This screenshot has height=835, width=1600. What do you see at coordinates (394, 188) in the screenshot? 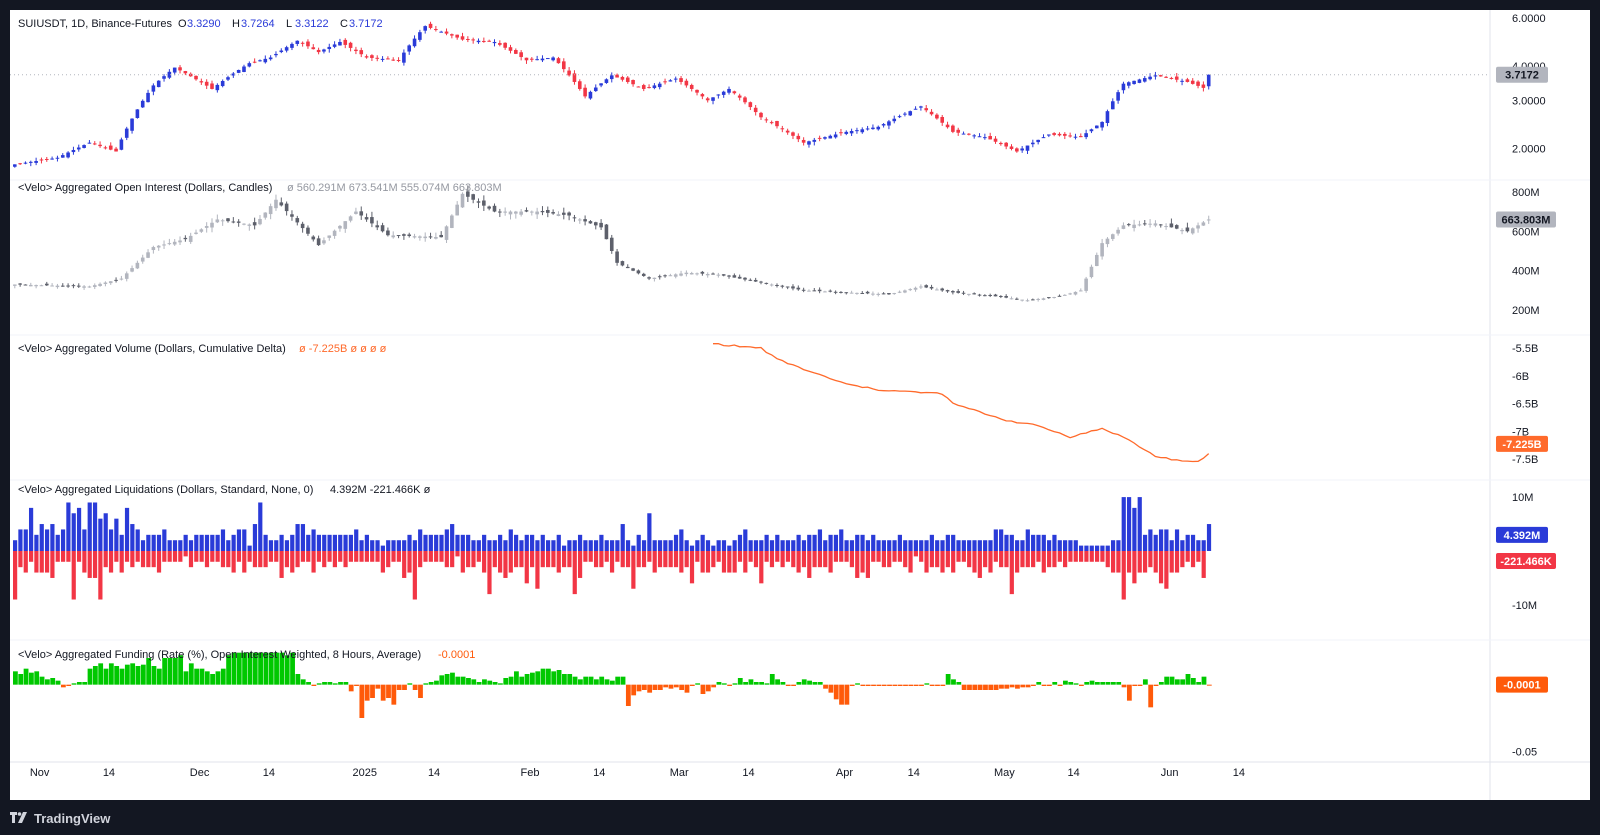
I see `oi-values: ø 560.291M 673.541M 555.074M 663.803M` at bounding box center [394, 188].